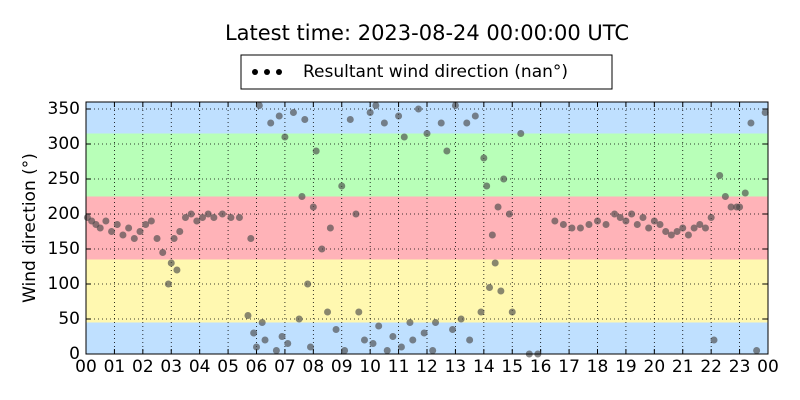  I want to click on x-tick-label: 03, so click(171, 367).